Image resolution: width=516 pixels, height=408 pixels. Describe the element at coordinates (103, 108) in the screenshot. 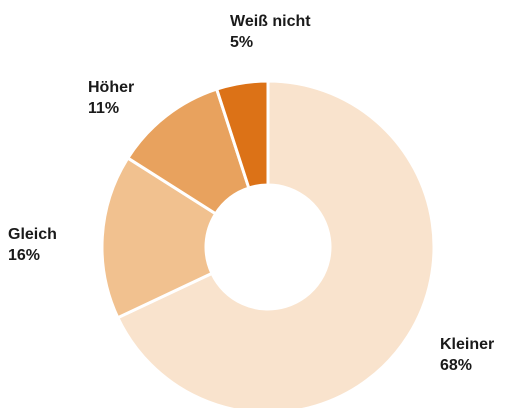

I see `slice-value: 11%` at that location.